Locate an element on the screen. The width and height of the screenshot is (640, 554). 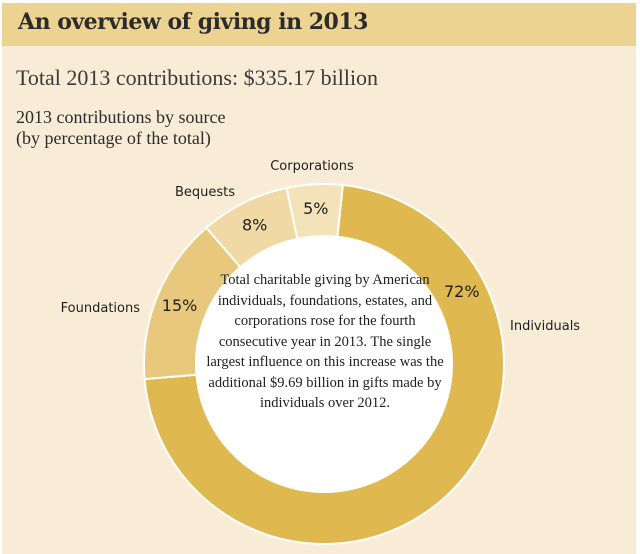
category-label-bequests: Bequests is located at coordinates (205, 192).